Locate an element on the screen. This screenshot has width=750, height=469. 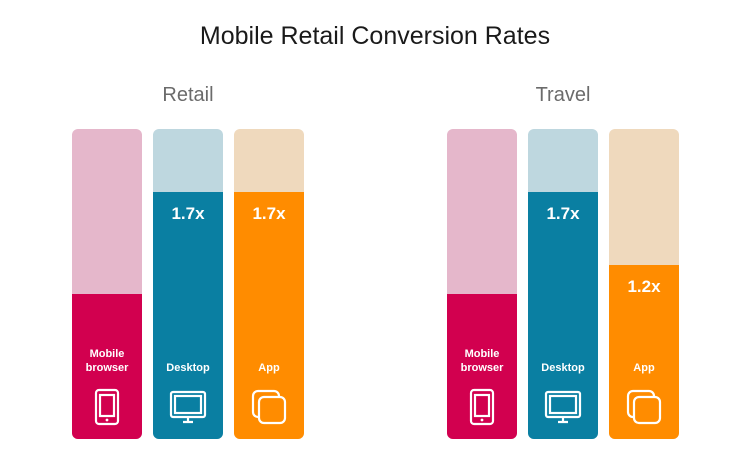
bar-retail-mobile-browser: Mobile browser is located at coordinates (107, 284).